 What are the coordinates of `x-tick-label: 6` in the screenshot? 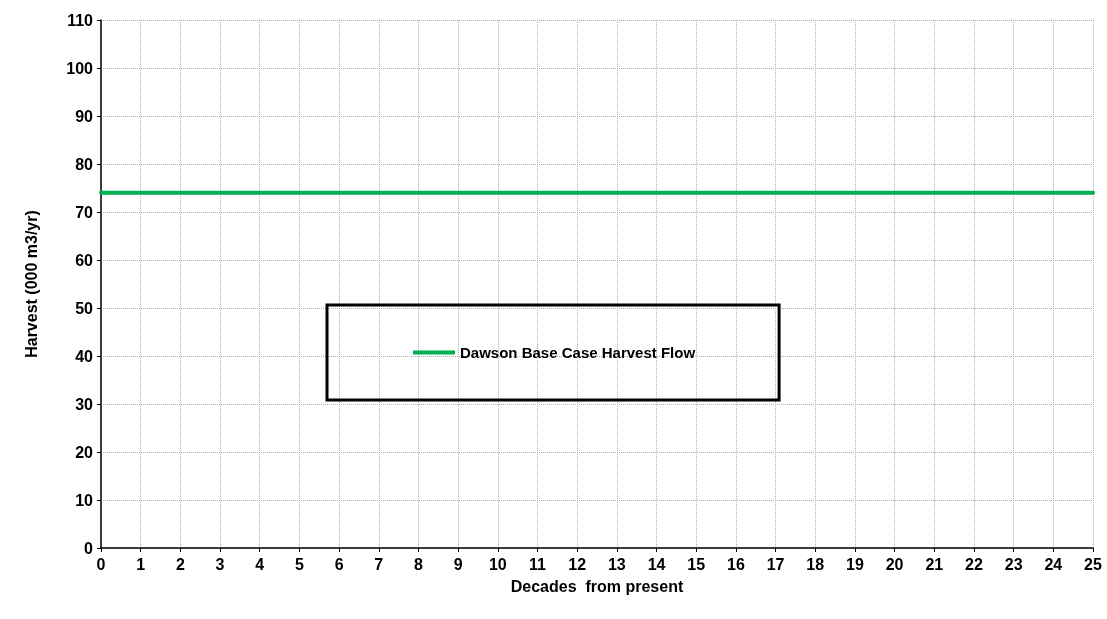 It's located at (339, 564).